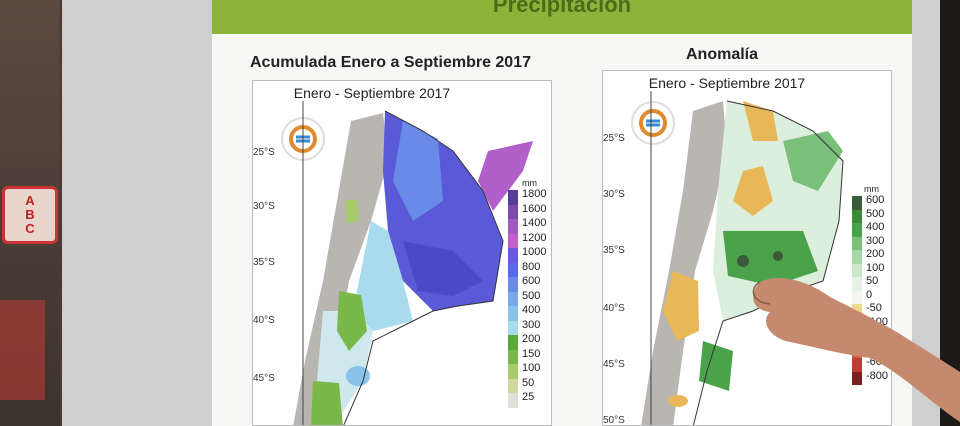 This screenshot has height=426, width=960. I want to click on legend-label: 1200, so click(534, 237).